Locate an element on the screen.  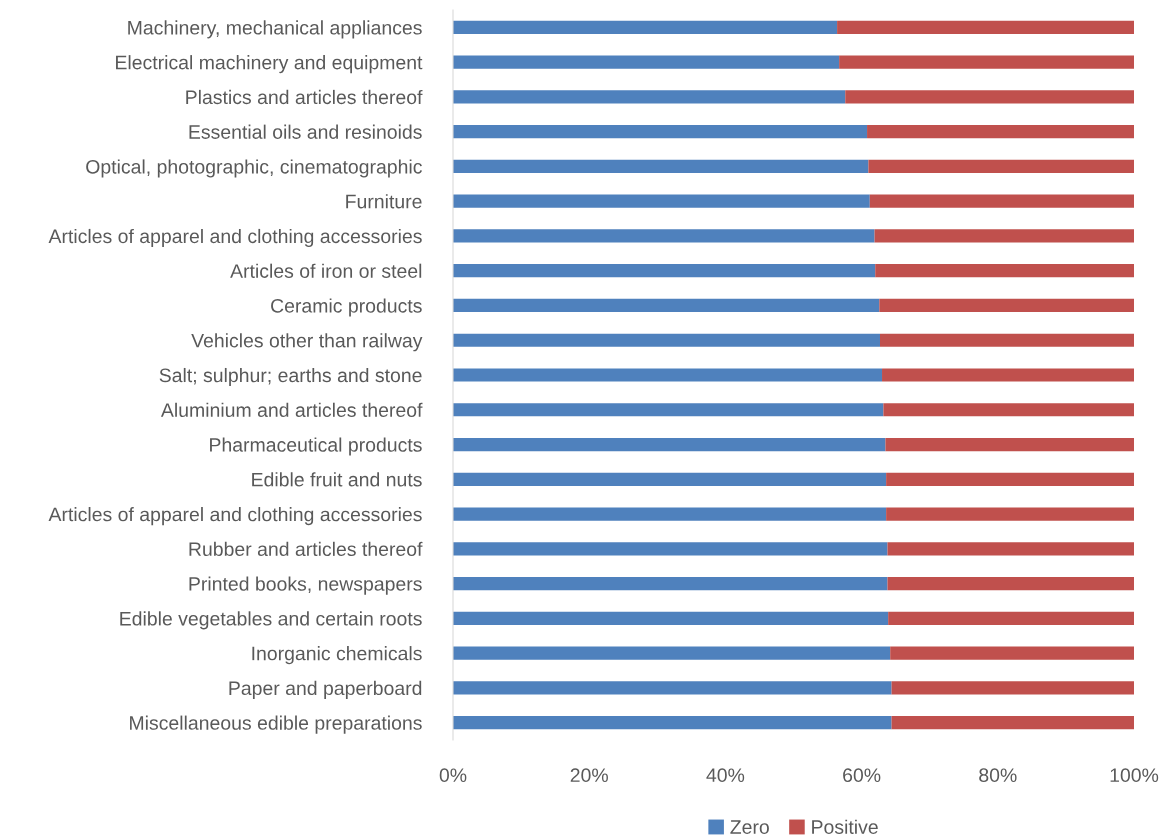
y-tick-label: Salt; sulphur; earths and stone is located at coordinates (290, 377).